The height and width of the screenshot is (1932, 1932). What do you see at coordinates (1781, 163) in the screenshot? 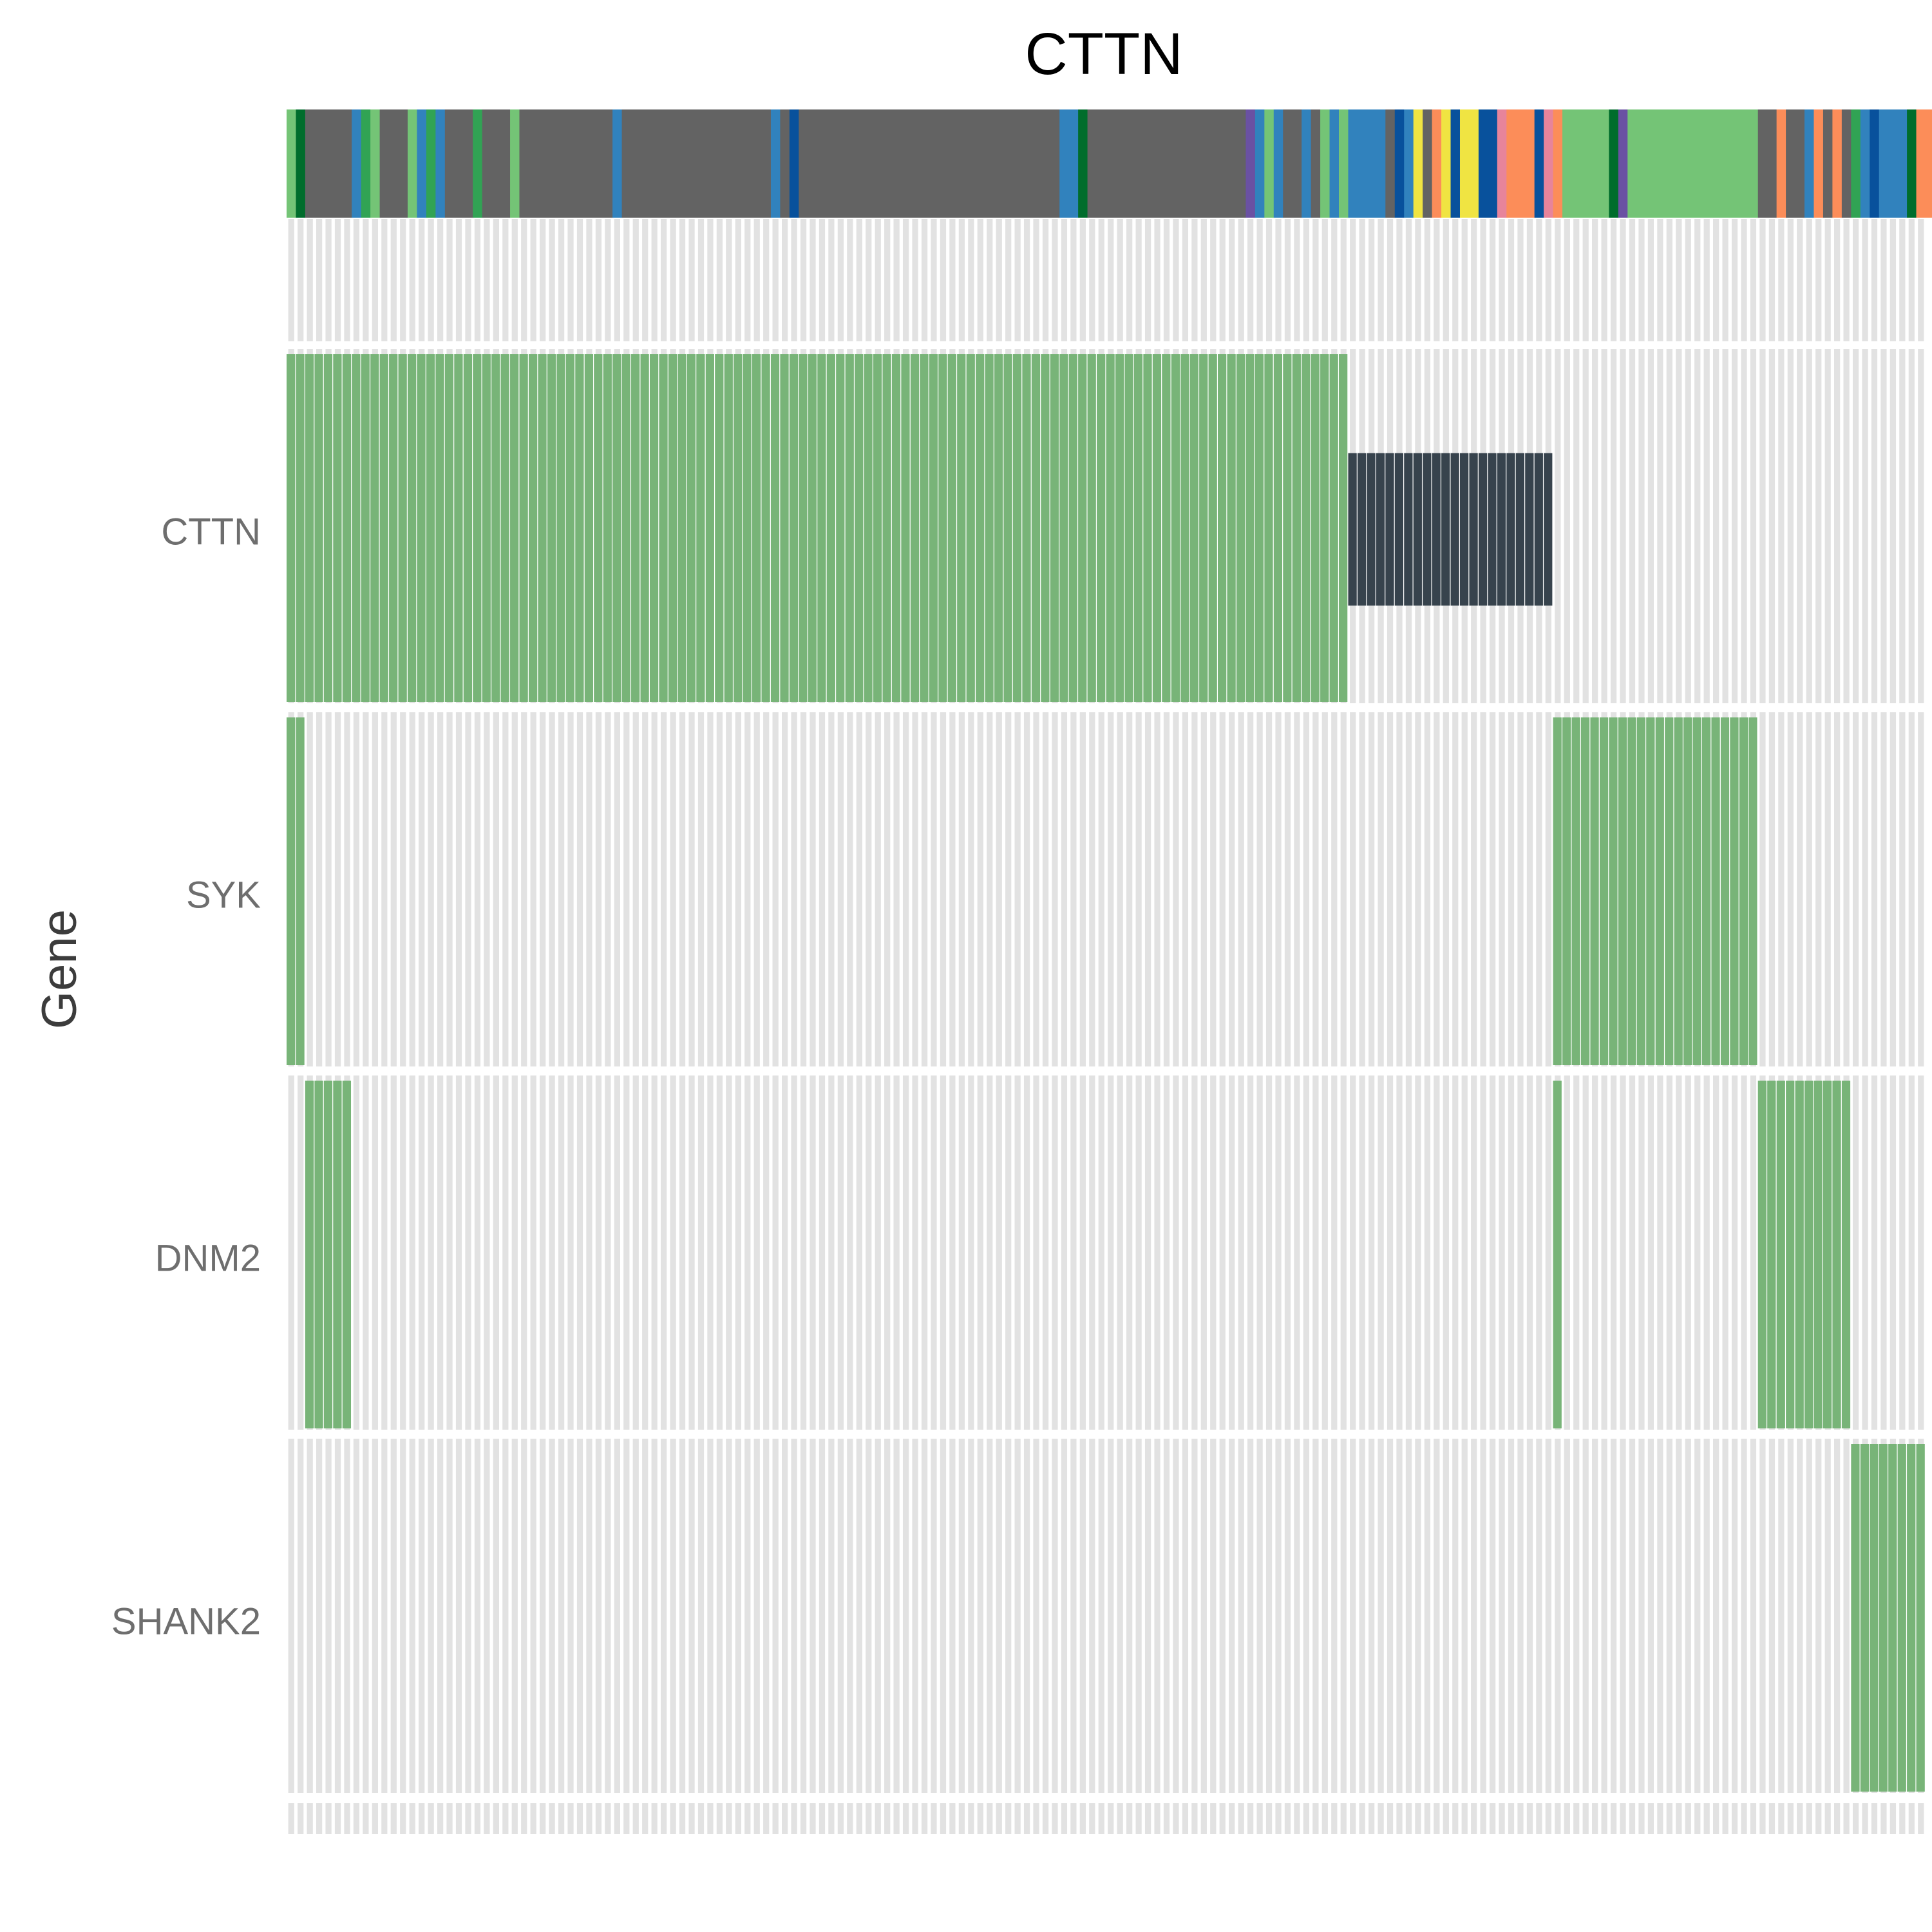
I see `annotation-segment-orange` at bounding box center [1781, 163].